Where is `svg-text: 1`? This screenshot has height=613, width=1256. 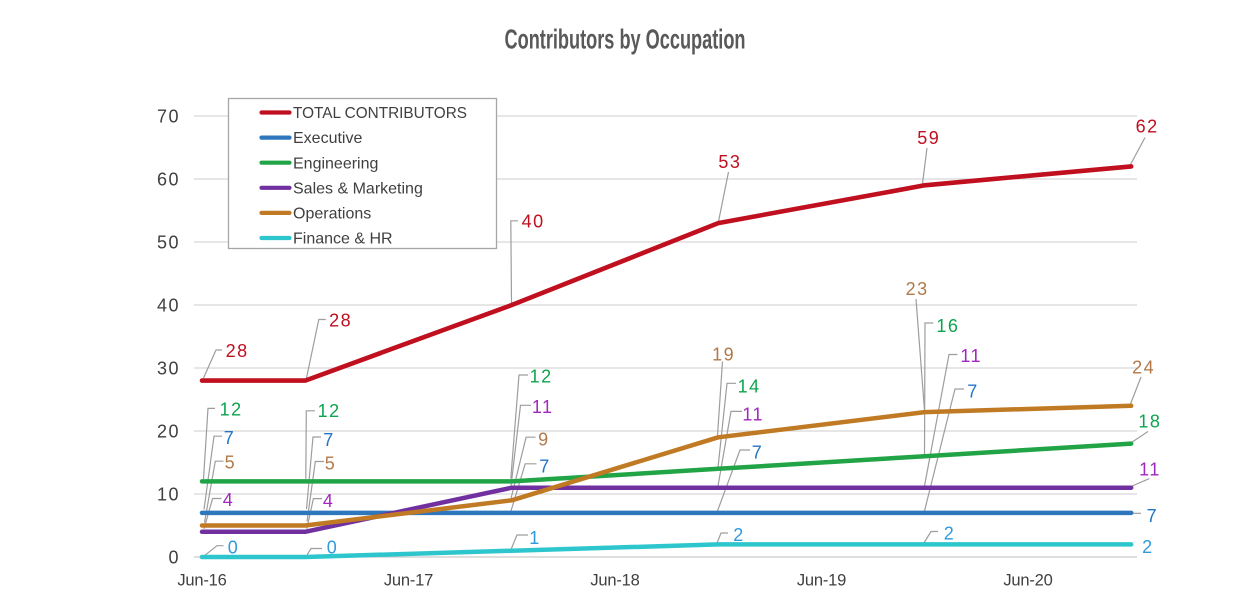
svg-text: 1 is located at coordinates (534, 538).